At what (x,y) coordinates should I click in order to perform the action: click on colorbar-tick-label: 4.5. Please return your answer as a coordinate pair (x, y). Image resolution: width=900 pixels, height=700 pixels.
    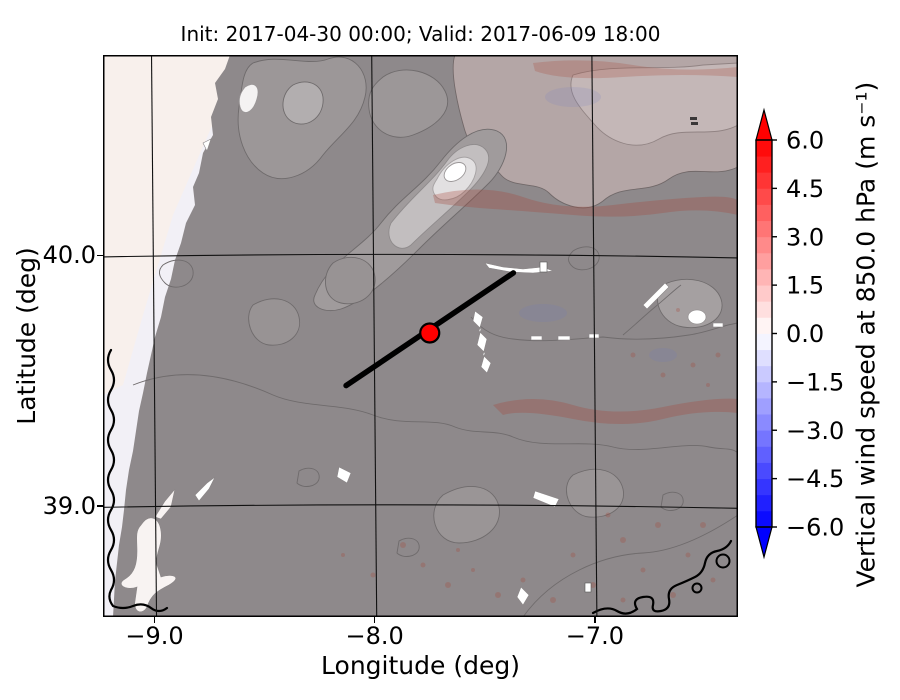
    Looking at the image, I should click on (805, 189).